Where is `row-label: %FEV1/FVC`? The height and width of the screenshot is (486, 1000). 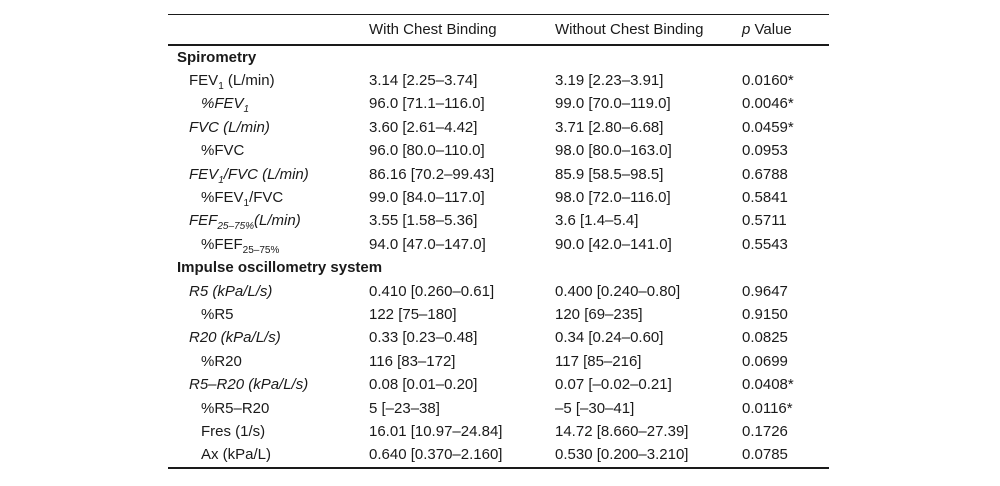 row-label: %FEV1/FVC is located at coordinates (242, 199).